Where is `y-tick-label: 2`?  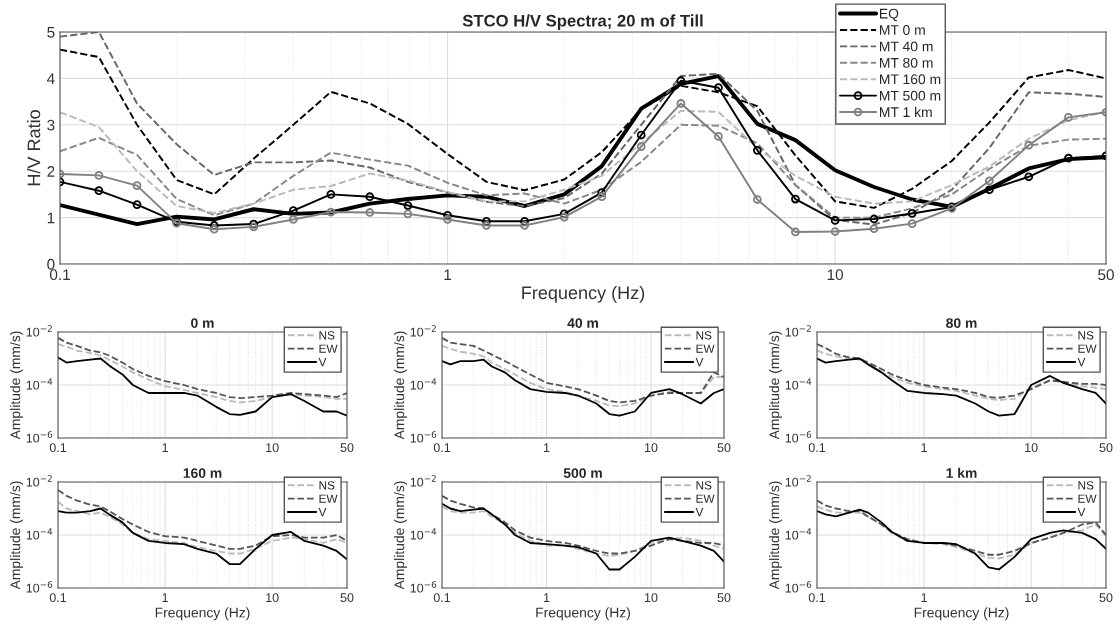
y-tick-label: 2 is located at coordinates (51, 171).